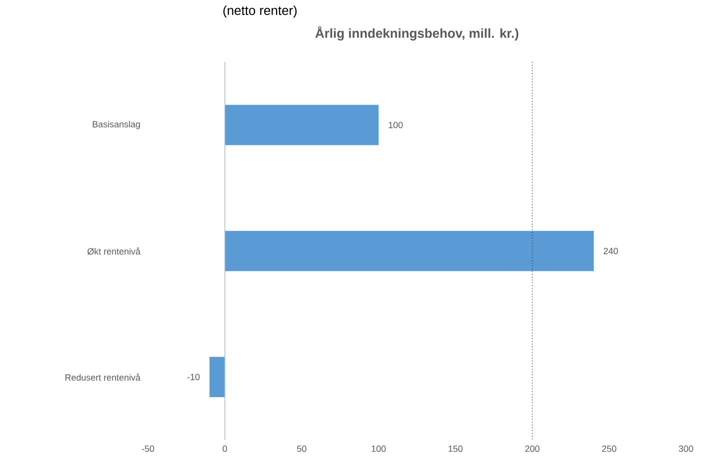  Describe the element at coordinates (260, 12) in the screenshot. I see `text: (netto renter)` at that location.